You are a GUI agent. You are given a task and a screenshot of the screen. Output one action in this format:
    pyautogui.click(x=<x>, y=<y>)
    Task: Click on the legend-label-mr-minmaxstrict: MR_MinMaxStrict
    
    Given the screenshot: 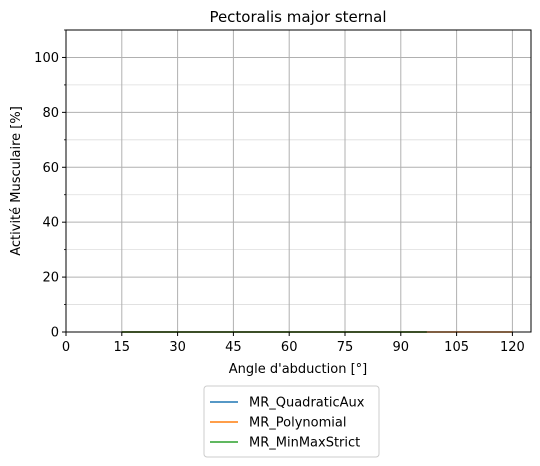 What is the action you would take?
    pyautogui.click(x=304, y=443)
    